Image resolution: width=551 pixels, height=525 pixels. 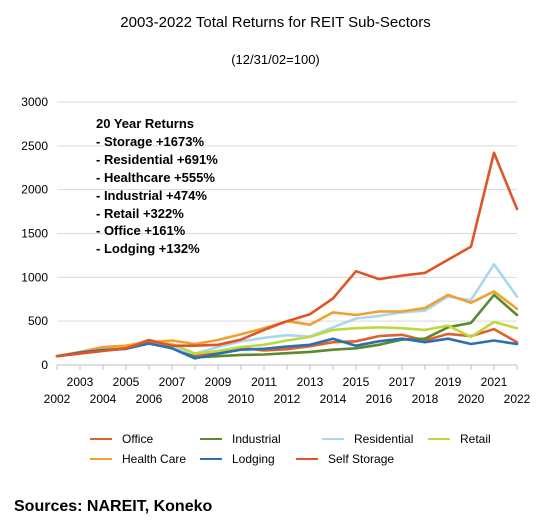 I want to click on legend-item: Industrial, so click(x=240, y=439).